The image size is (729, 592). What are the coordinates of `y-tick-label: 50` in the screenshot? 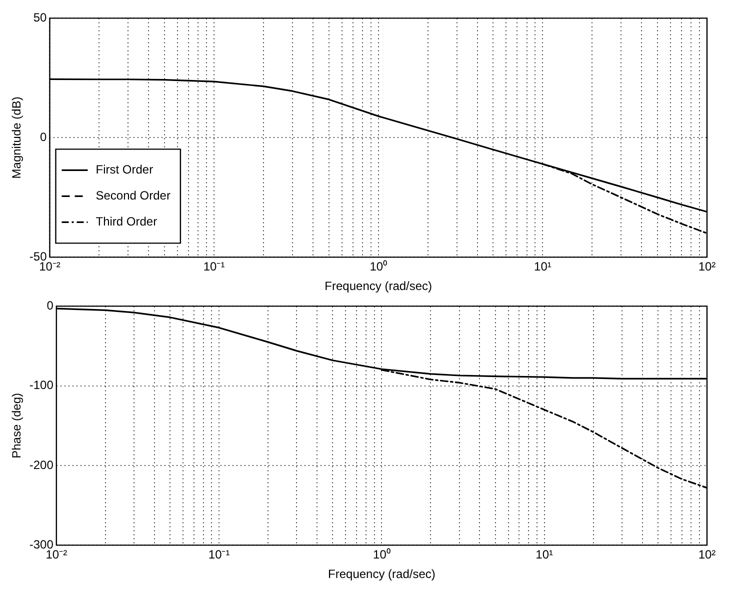 It's located at (40, 17).